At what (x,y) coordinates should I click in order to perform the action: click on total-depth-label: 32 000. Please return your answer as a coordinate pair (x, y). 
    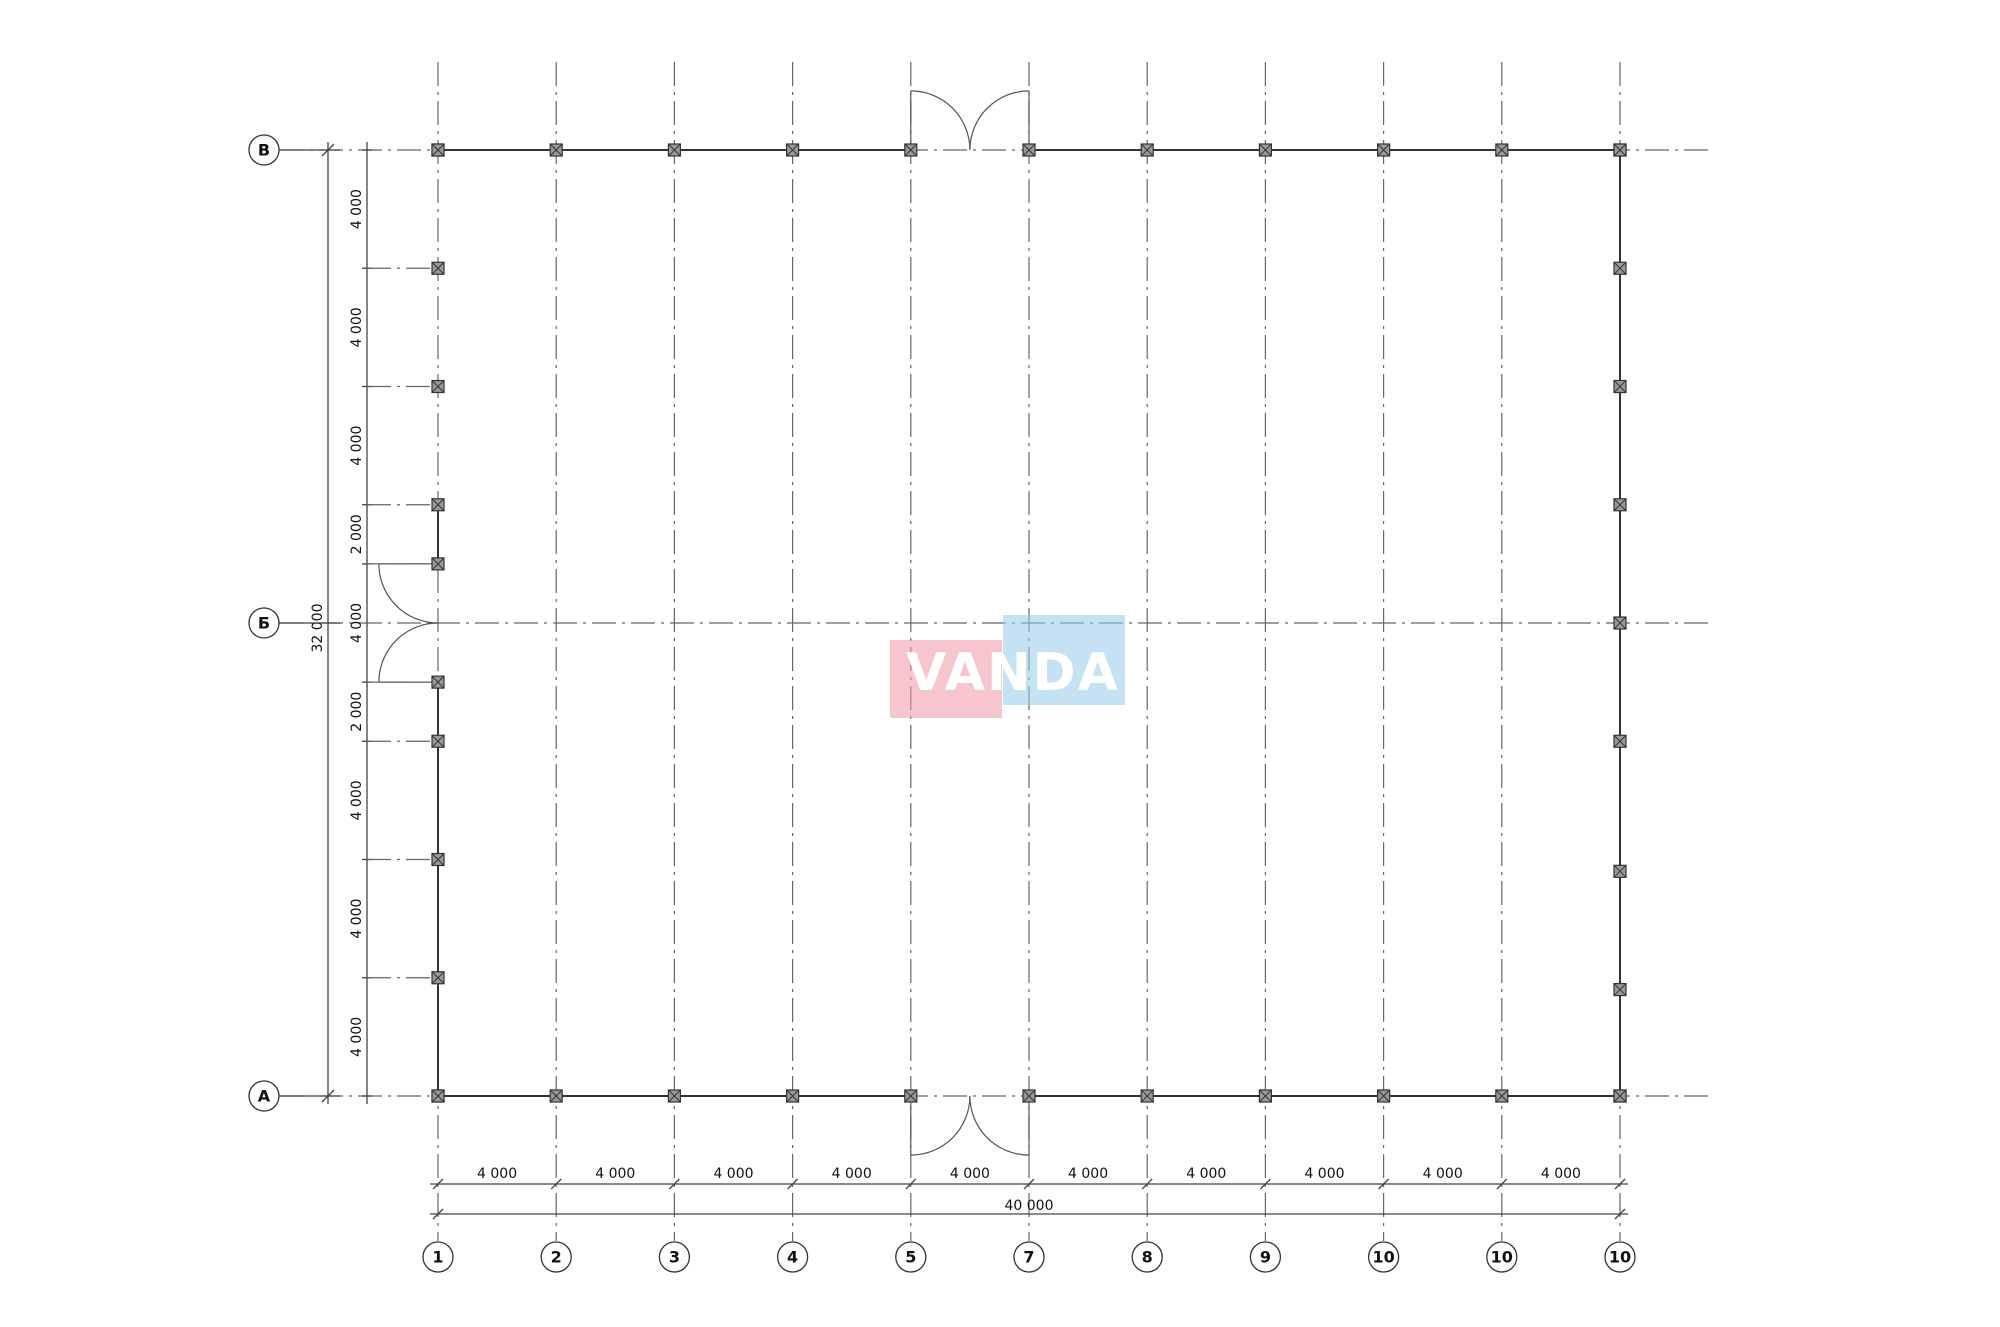
    Looking at the image, I should click on (318, 628).